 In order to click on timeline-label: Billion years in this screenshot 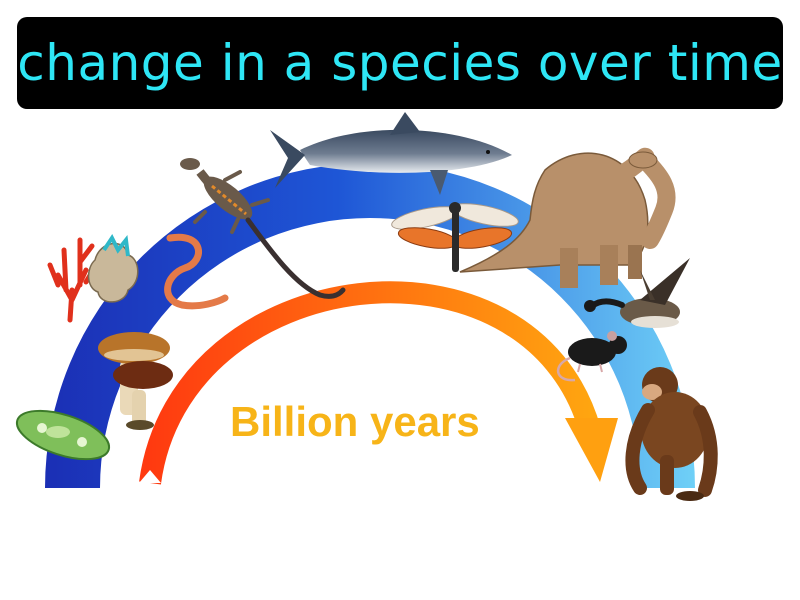, I will do `click(355, 421)`.